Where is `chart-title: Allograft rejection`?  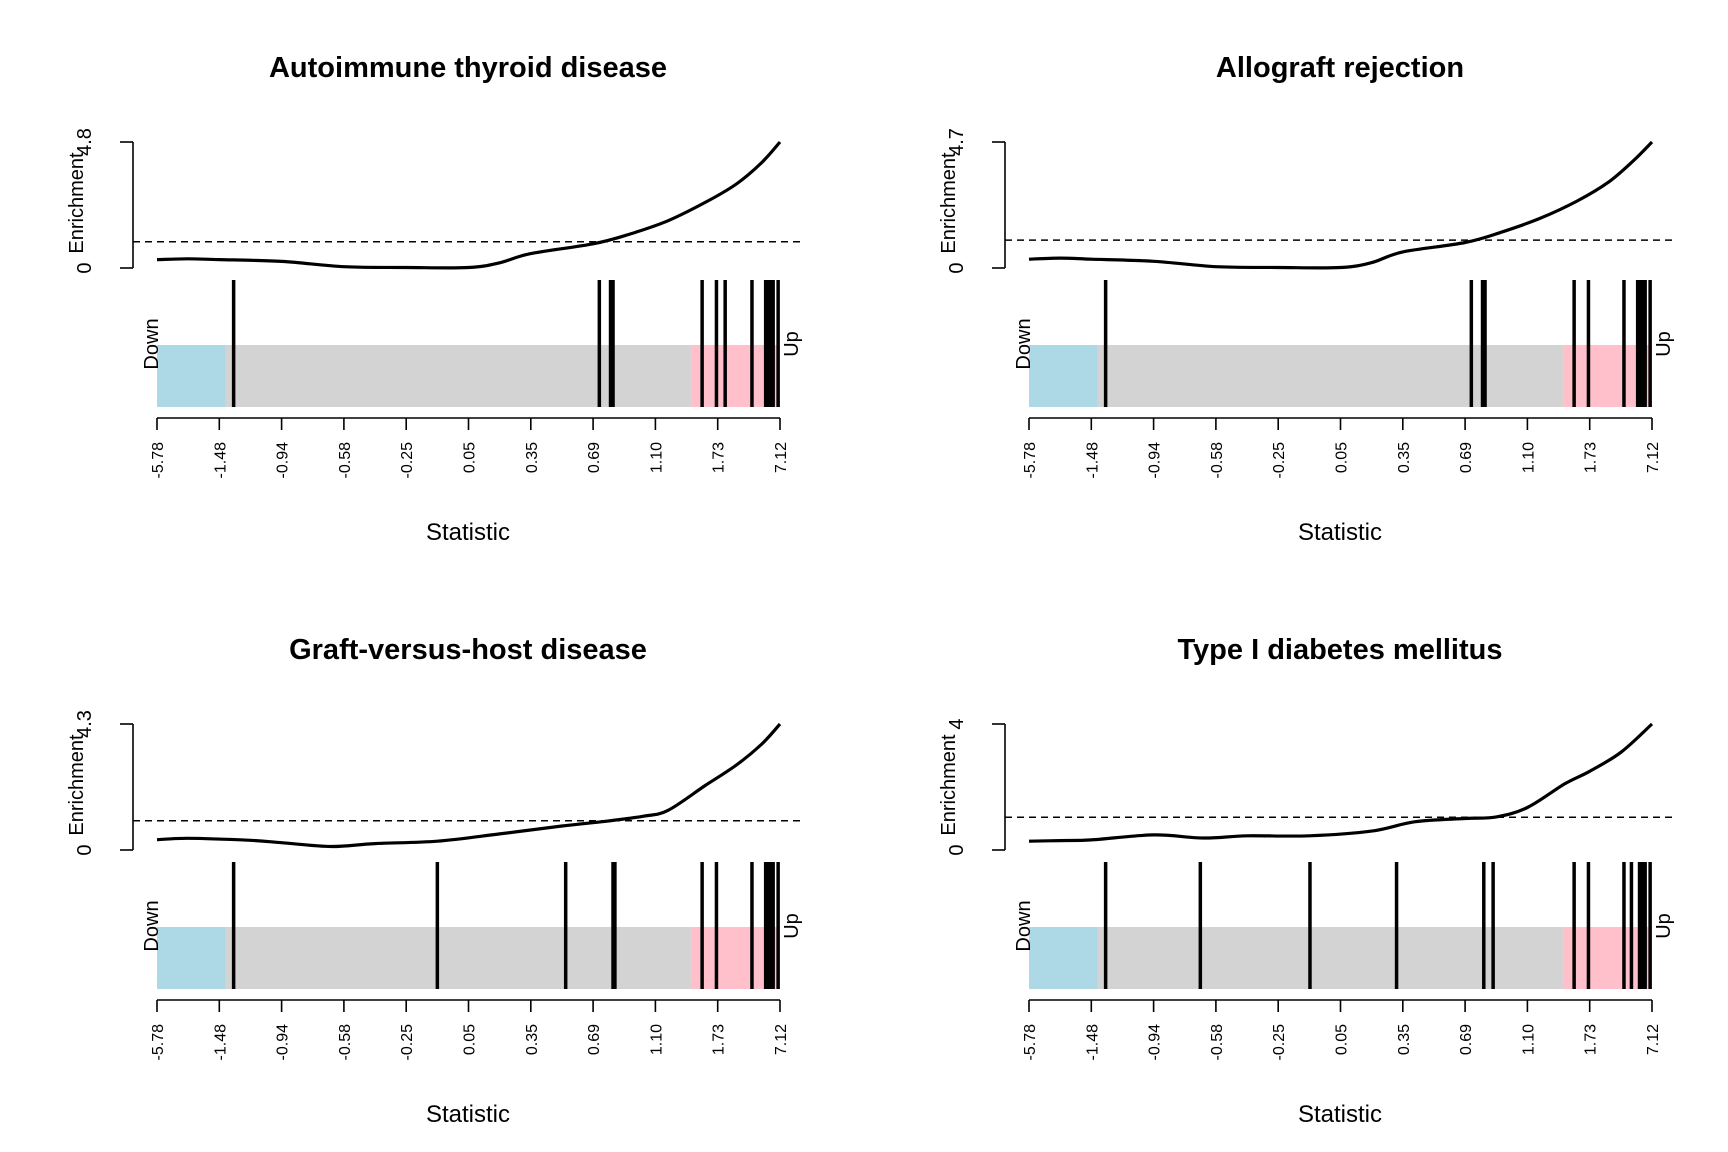 chart-title: Allograft rejection is located at coordinates (1340, 68).